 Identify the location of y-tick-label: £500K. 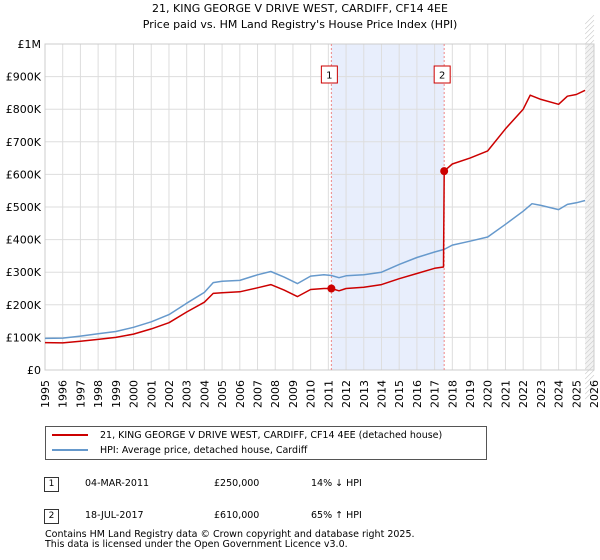
(24, 207).